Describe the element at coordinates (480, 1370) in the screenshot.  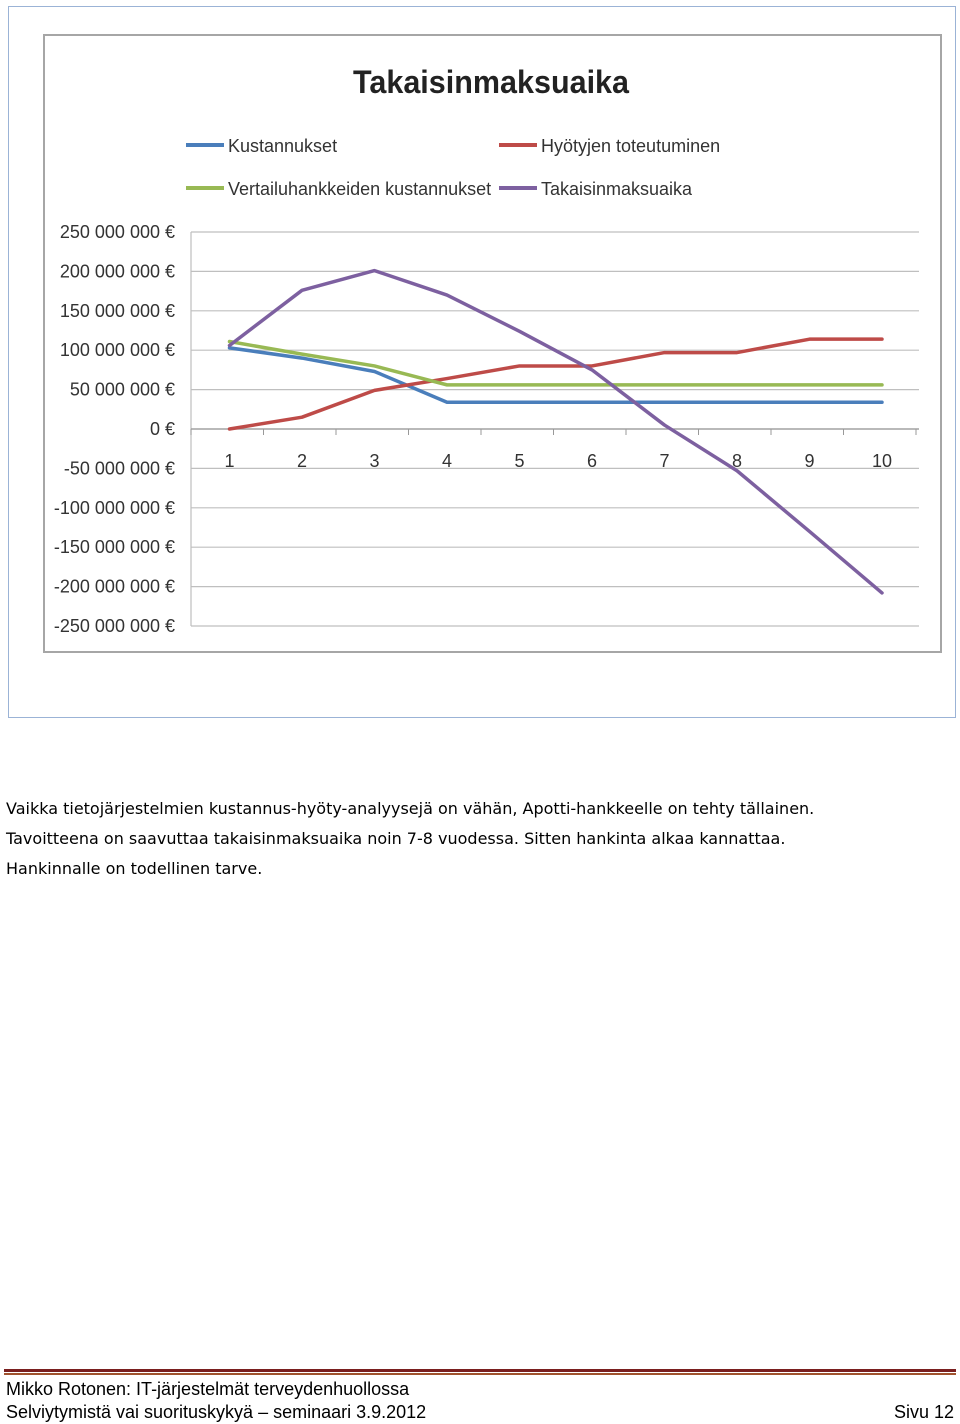
I see `footer-divider` at that location.